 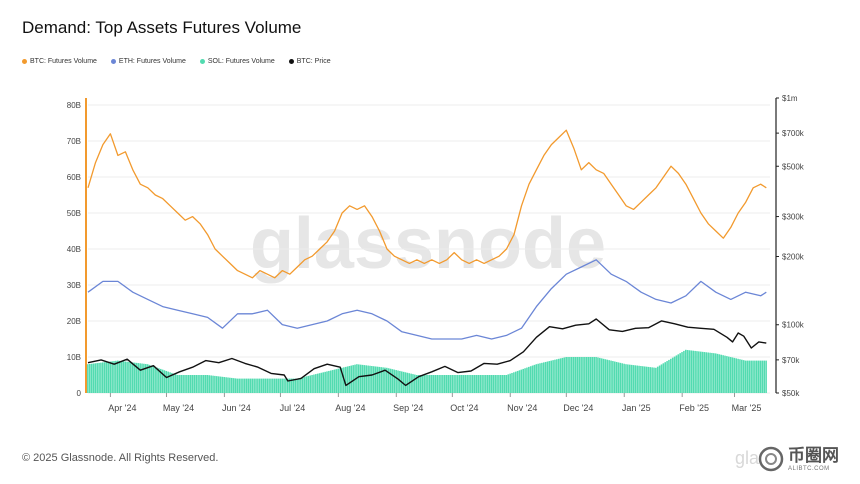 I want to click on legend-label: BTC: Futures Volume, so click(x=63, y=61).